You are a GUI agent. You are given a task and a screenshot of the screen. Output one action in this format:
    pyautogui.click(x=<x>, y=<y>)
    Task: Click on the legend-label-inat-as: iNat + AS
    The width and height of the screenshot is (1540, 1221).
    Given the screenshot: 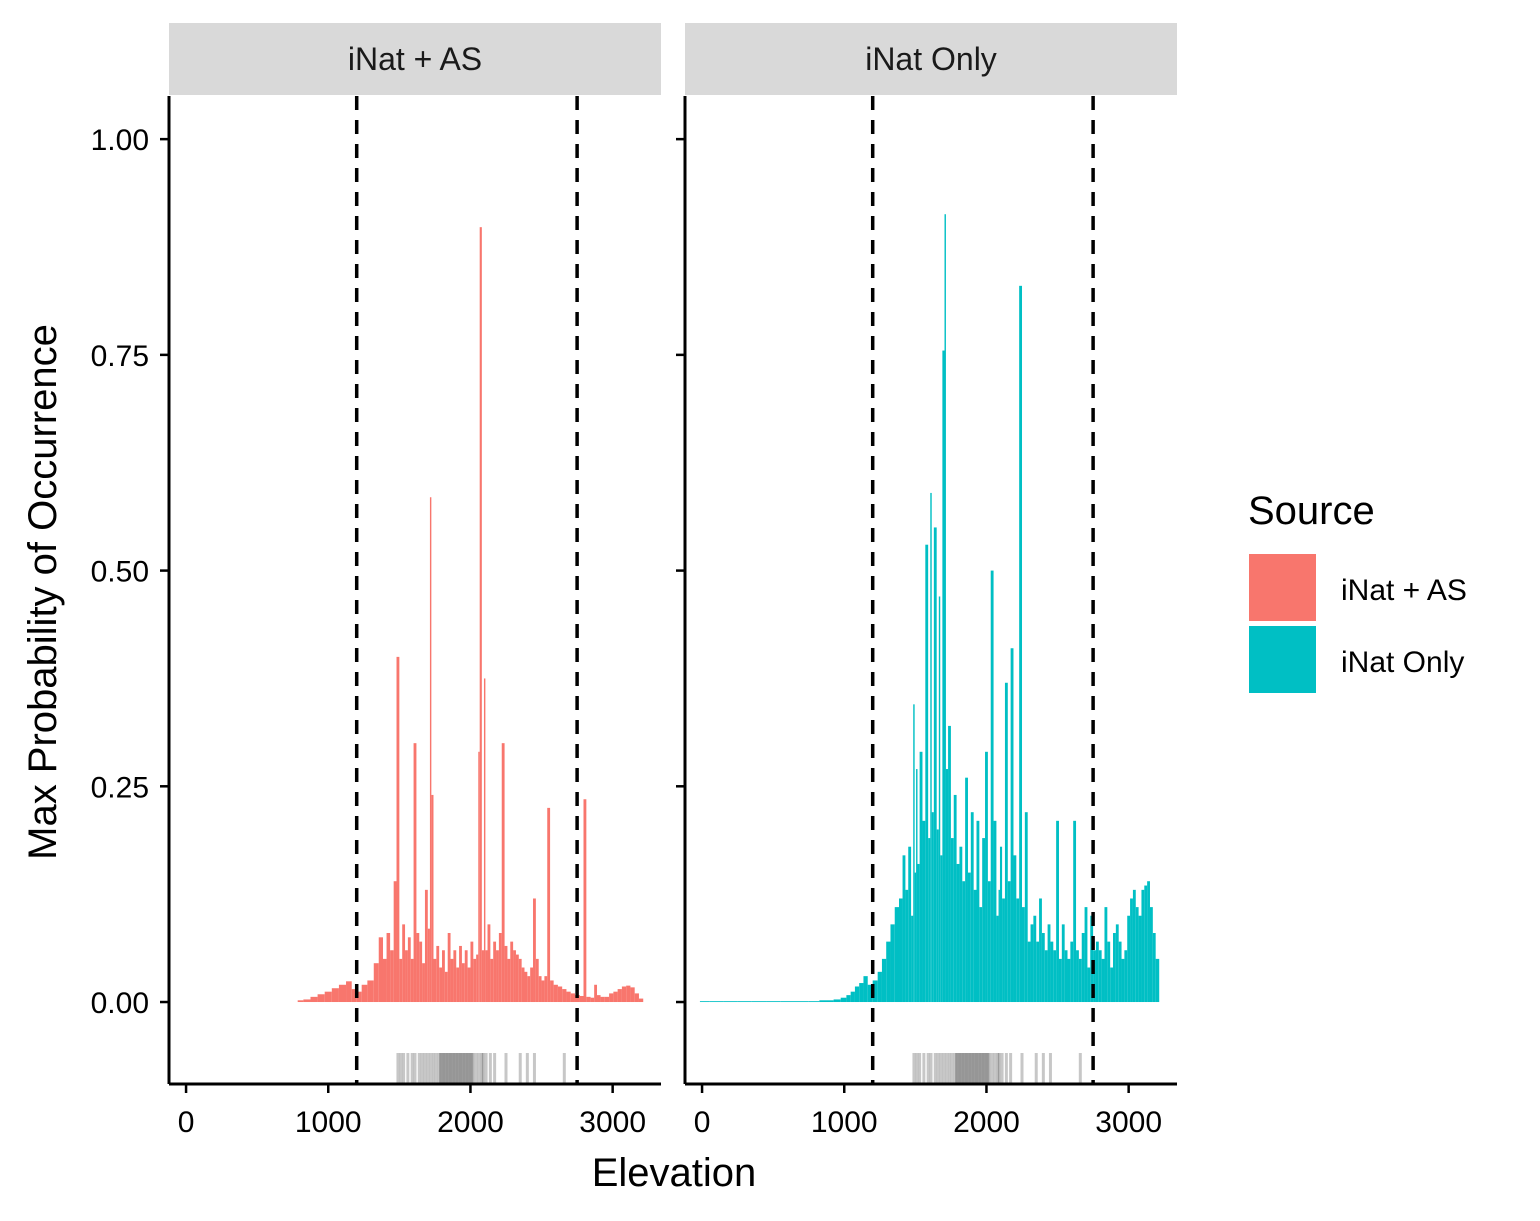 What is the action you would take?
    pyautogui.click(x=1404, y=590)
    